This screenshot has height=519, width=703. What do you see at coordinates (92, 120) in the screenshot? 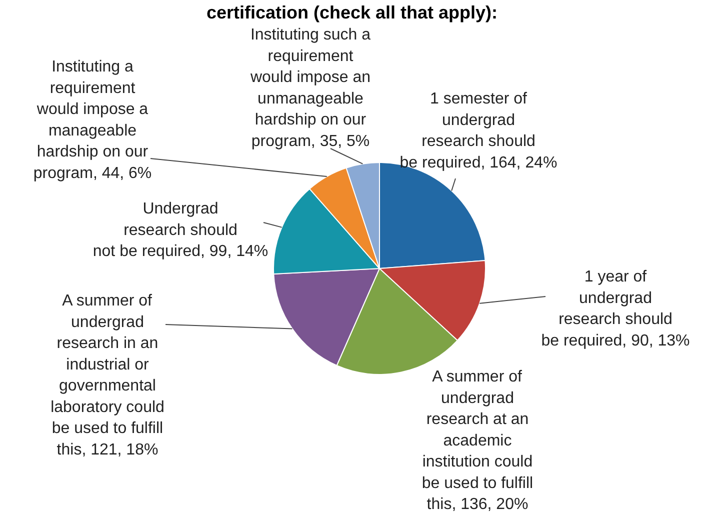
I see `slice-label: Instituting a requirement would impose a manageable hardship on our program, 44, 6%` at bounding box center [92, 120].